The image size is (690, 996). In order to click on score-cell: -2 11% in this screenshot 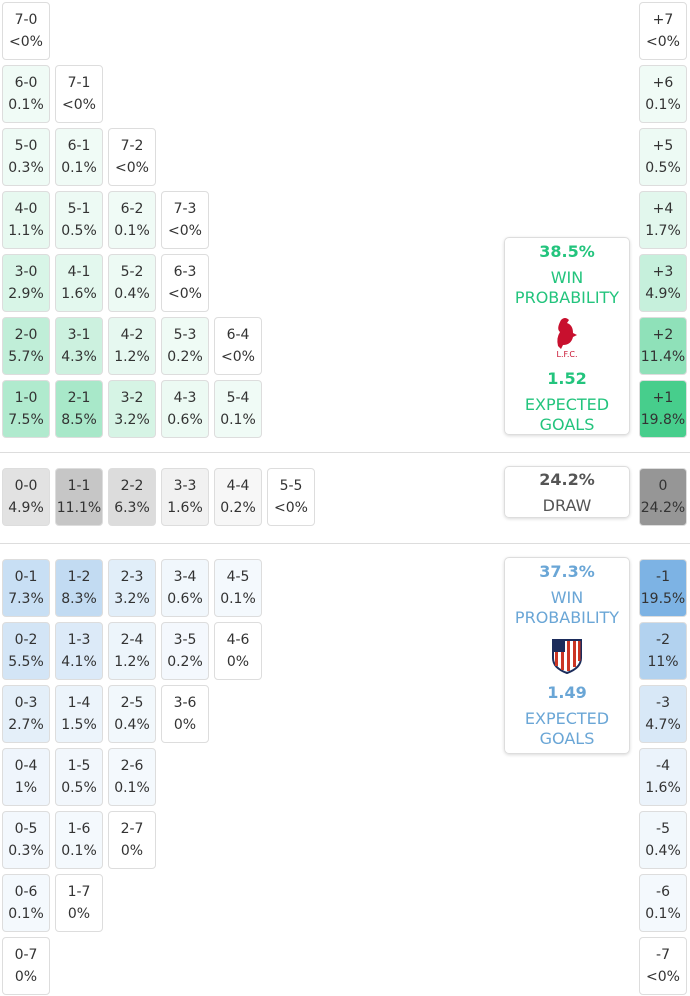, I will do `click(663, 651)`.